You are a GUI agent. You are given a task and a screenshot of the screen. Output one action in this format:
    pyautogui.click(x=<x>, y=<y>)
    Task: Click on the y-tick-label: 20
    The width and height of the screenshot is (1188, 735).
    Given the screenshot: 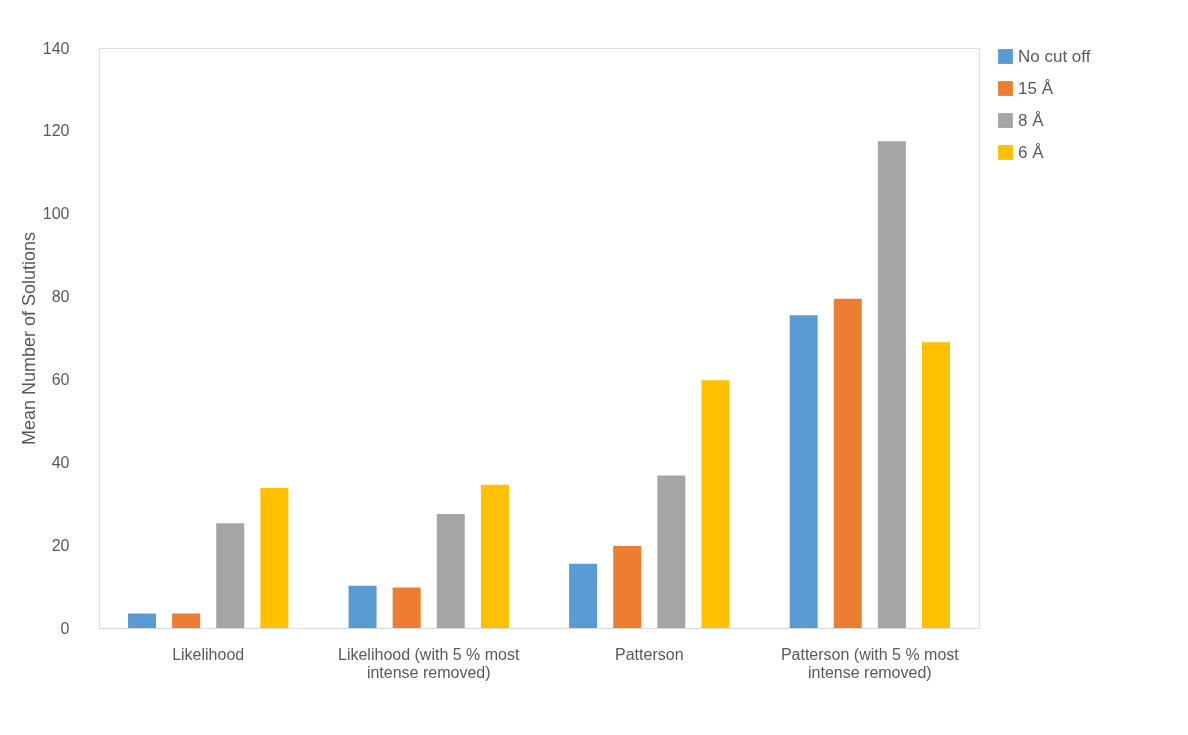 What is the action you would take?
    pyautogui.click(x=60, y=545)
    